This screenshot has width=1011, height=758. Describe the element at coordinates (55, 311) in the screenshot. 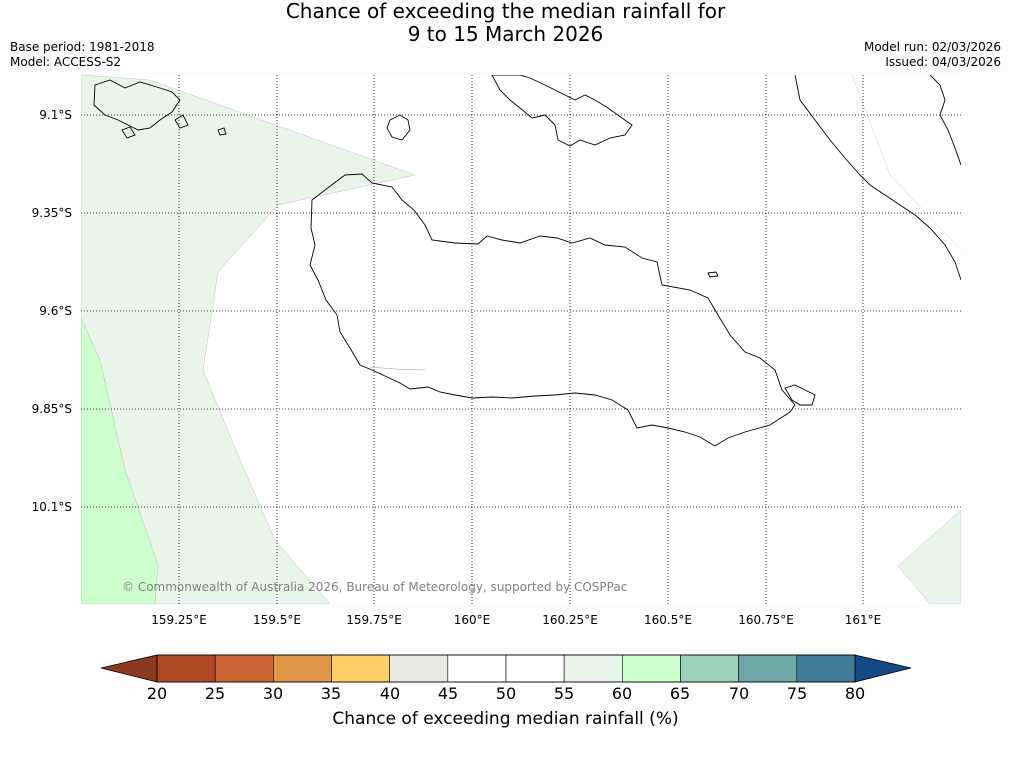

I see `lat-label: 9.6°S` at that location.